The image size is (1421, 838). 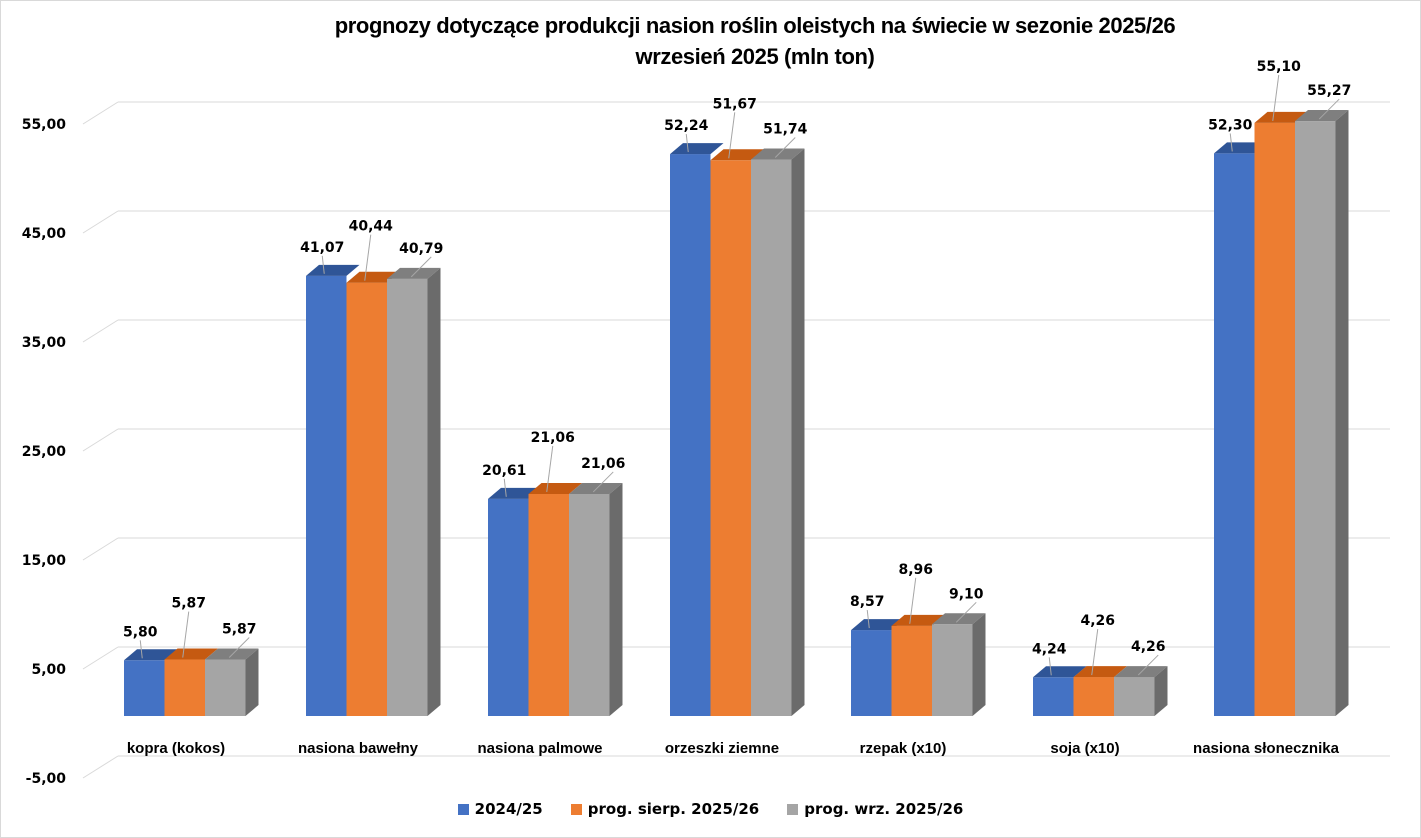 What do you see at coordinates (1049, 649) in the screenshot?
I see `data-label: 4,24` at bounding box center [1049, 649].